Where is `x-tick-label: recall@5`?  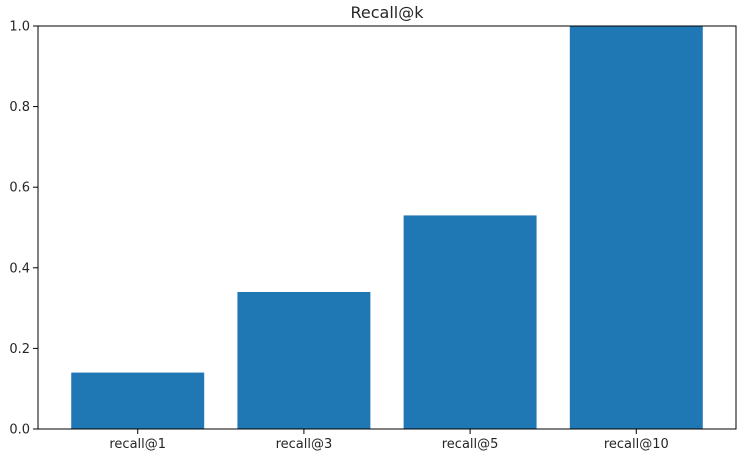
x-tick-label: recall@5 is located at coordinates (470, 444).